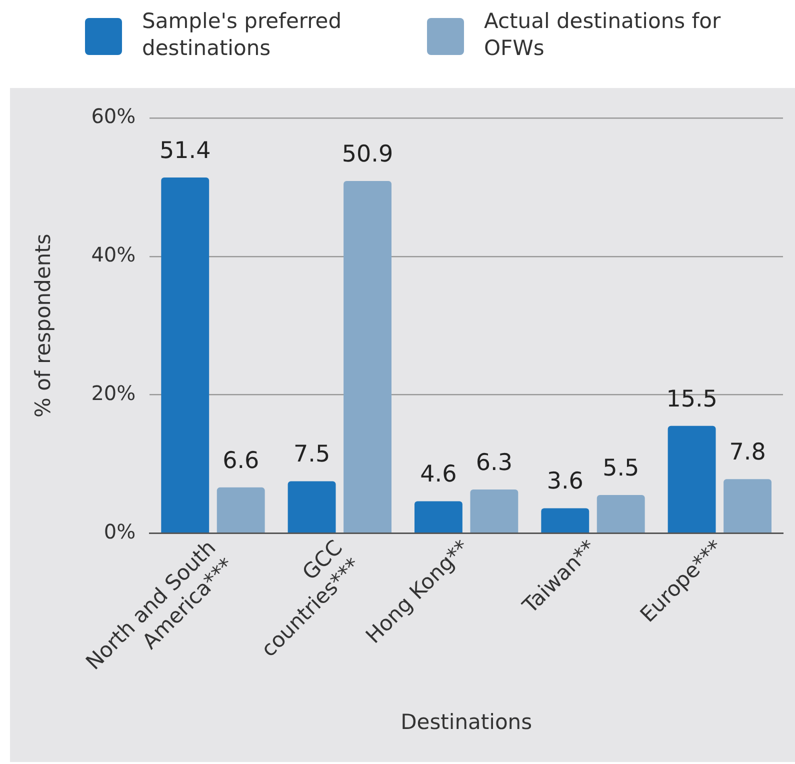 This screenshot has height=764, width=795. Describe the element at coordinates (113, 254) in the screenshot. I see `y-tick-label: 40%` at that location.